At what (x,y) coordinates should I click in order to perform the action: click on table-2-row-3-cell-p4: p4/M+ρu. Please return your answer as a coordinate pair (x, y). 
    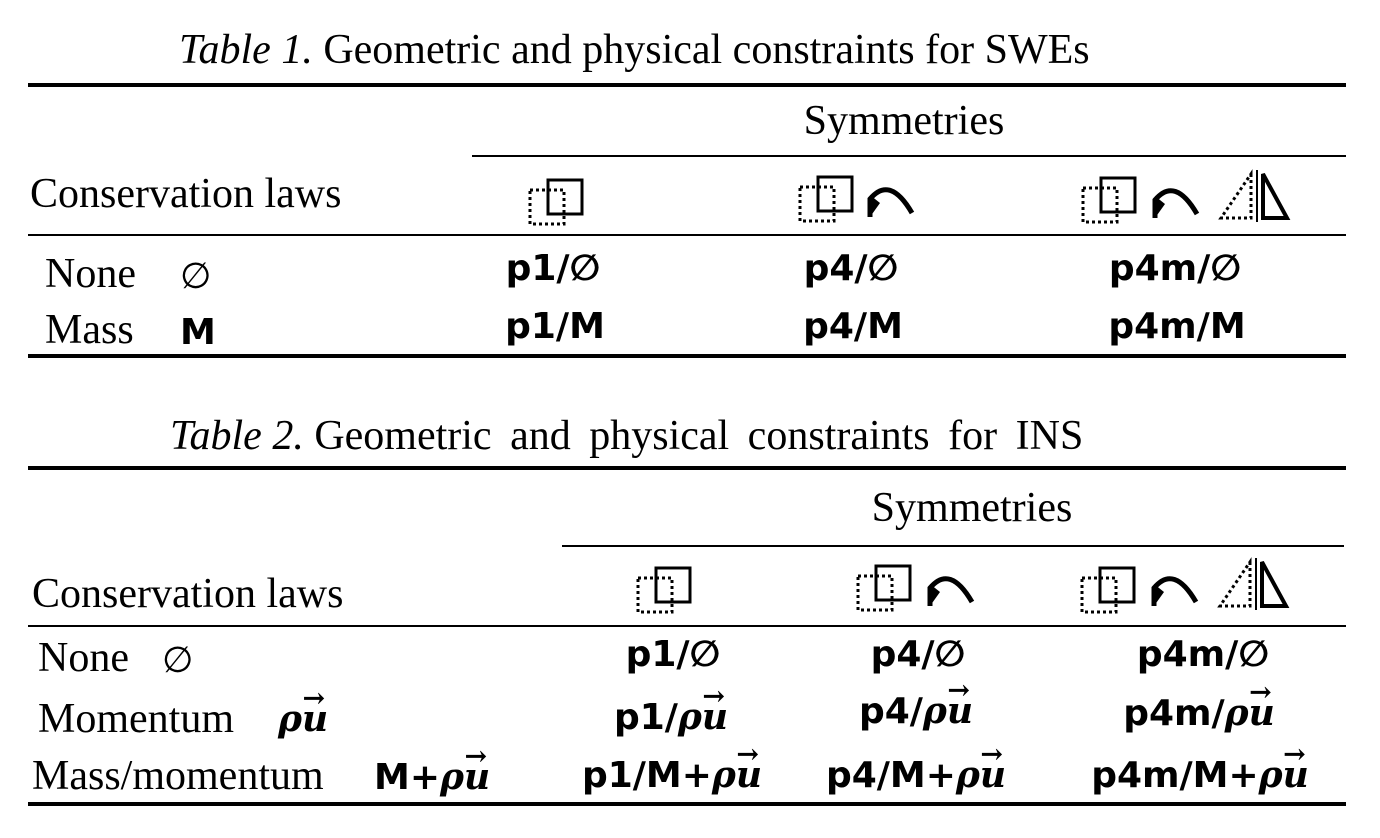
    Looking at the image, I should click on (916, 767).